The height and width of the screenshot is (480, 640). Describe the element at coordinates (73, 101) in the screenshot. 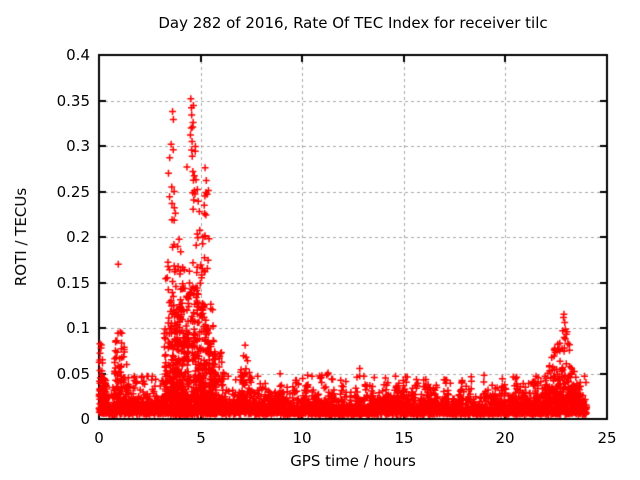

I see `y-tick-label: 0.35` at that location.